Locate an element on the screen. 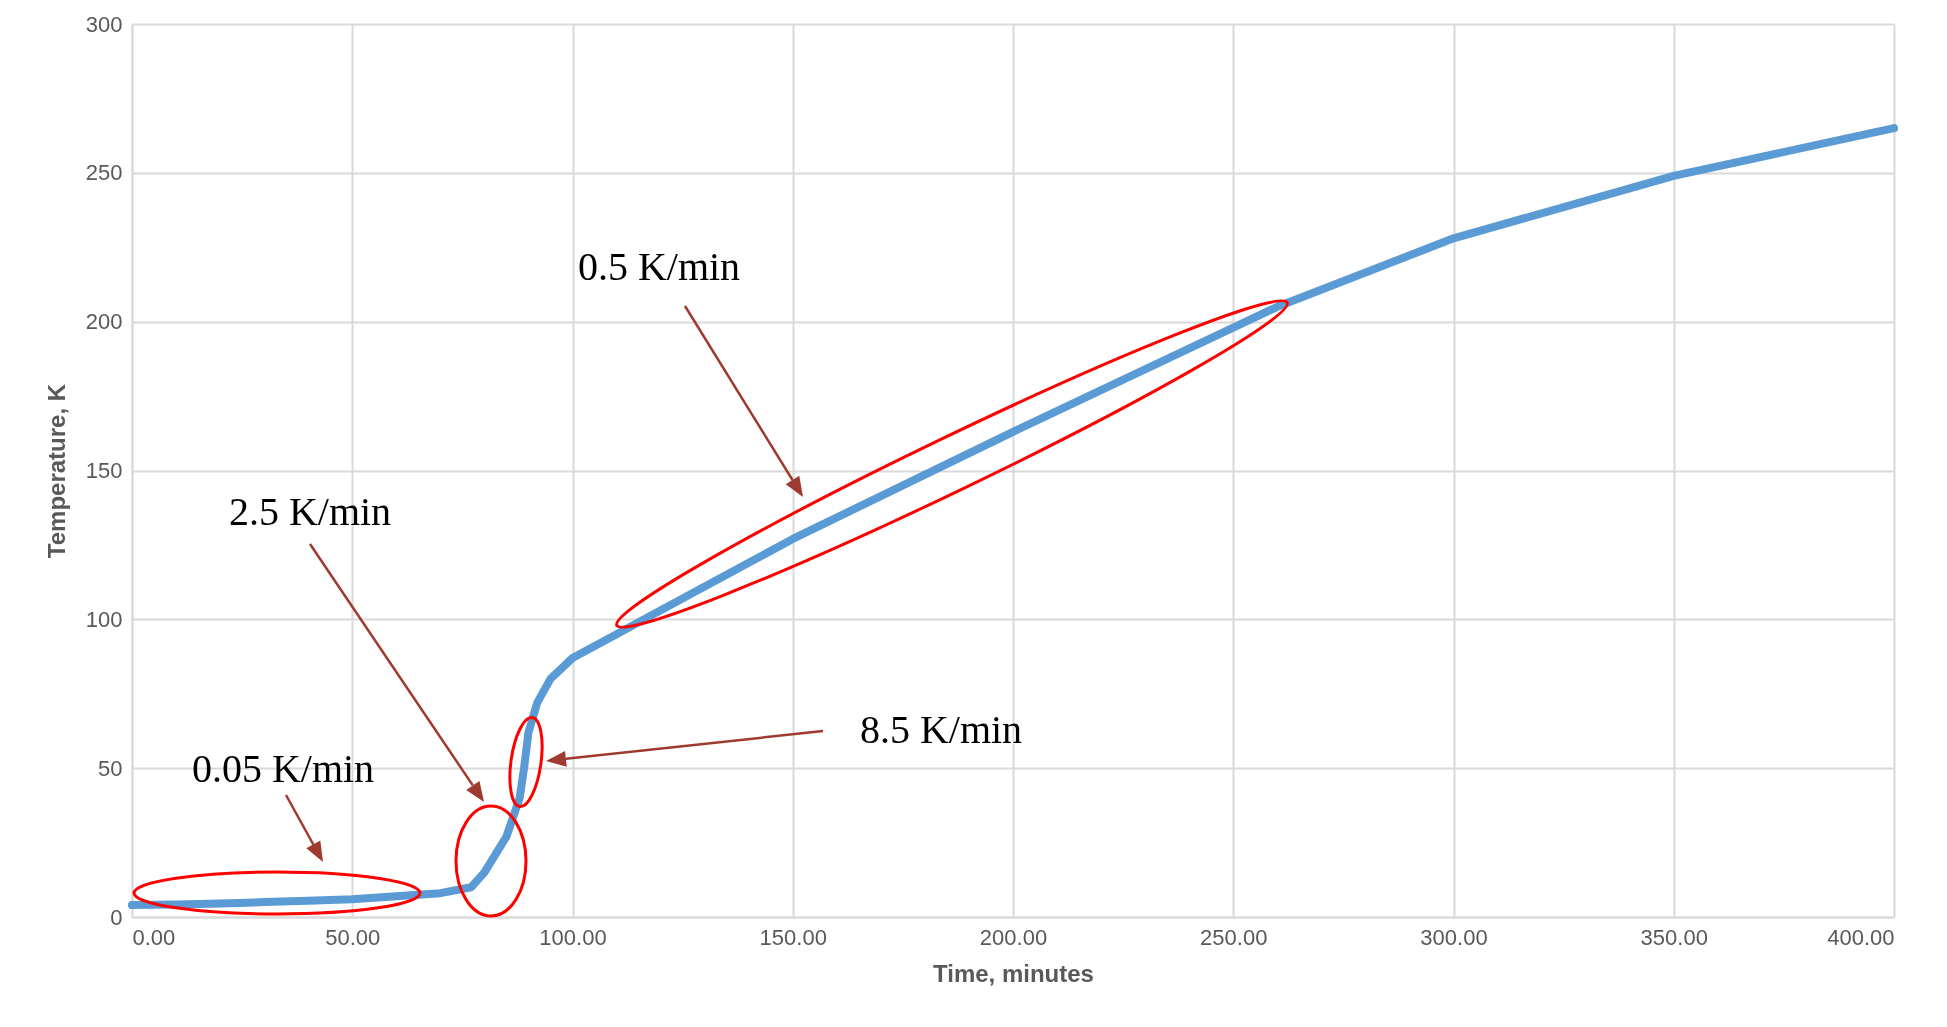  x-axis-title: Time, minutes is located at coordinates (1013, 973).